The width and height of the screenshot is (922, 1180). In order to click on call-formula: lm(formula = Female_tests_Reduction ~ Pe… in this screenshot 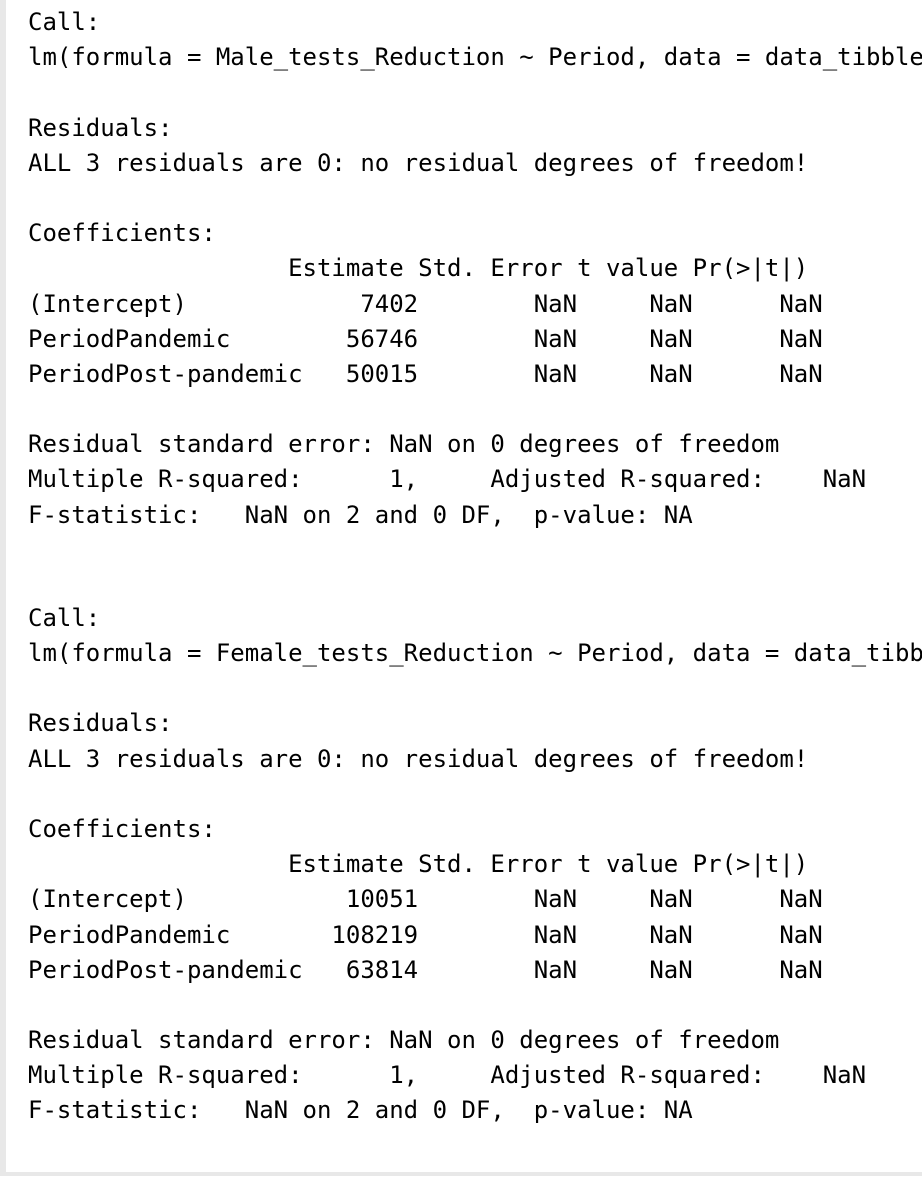, I will do `click(475, 653)`.